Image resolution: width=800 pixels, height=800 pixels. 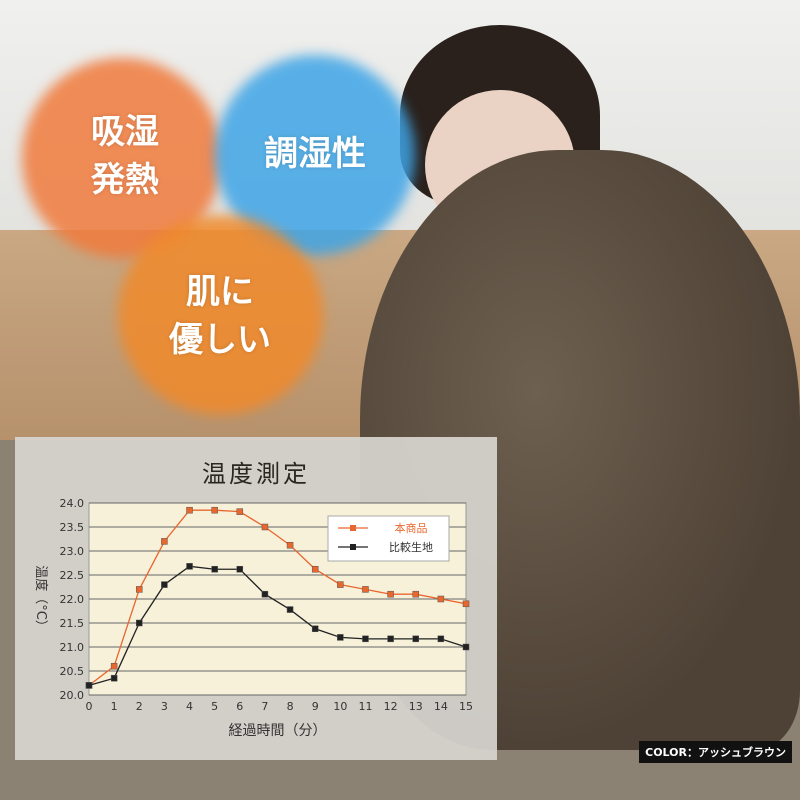 What do you see at coordinates (365, 706) in the screenshot?
I see `x-tick-label: 11` at bounding box center [365, 706].